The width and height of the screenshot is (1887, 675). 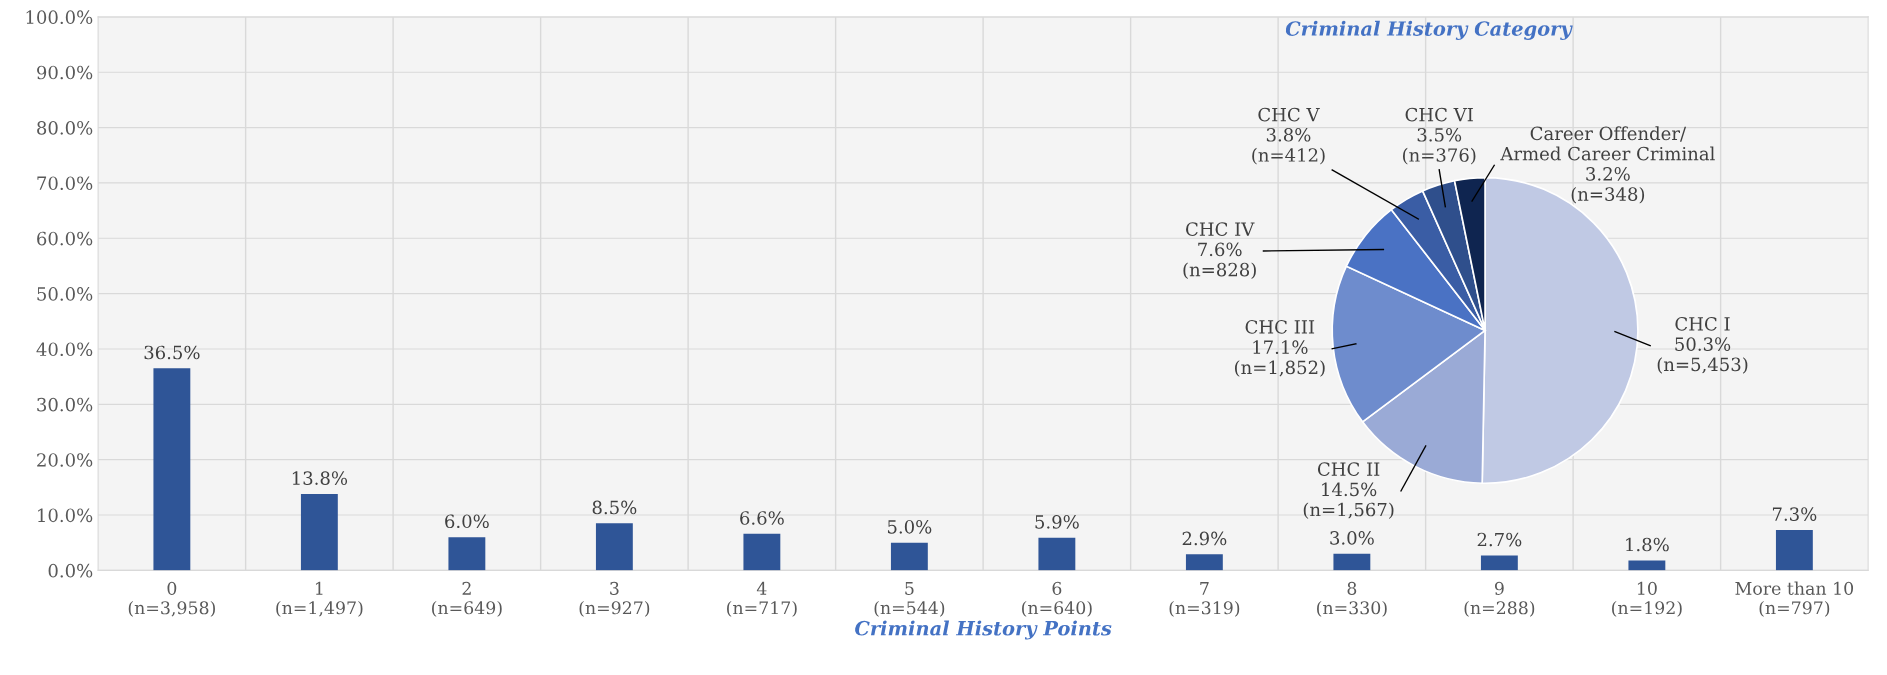 What do you see at coordinates (1352, 538) in the screenshot?
I see `data-label: 3.0%` at bounding box center [1352, 538].